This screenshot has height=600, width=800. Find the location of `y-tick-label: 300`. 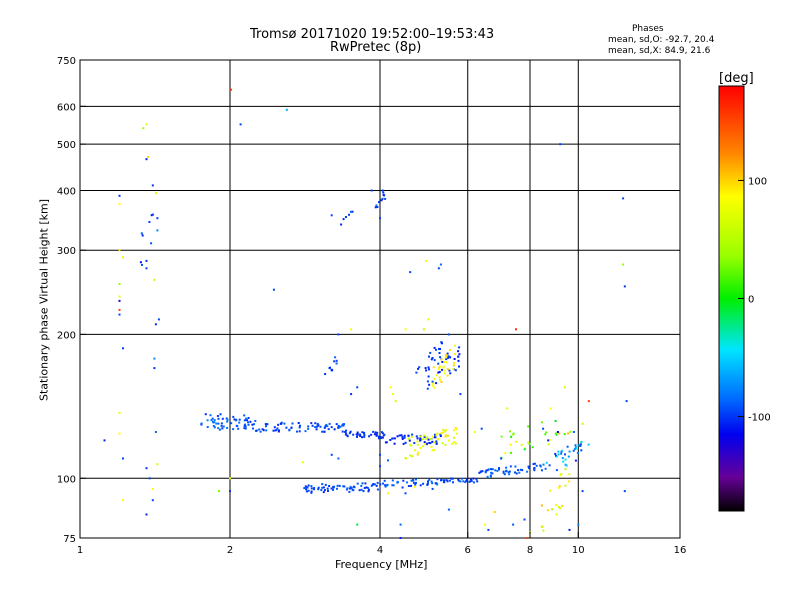

y-tick-label: 300 is located at coordinates (66, 251).